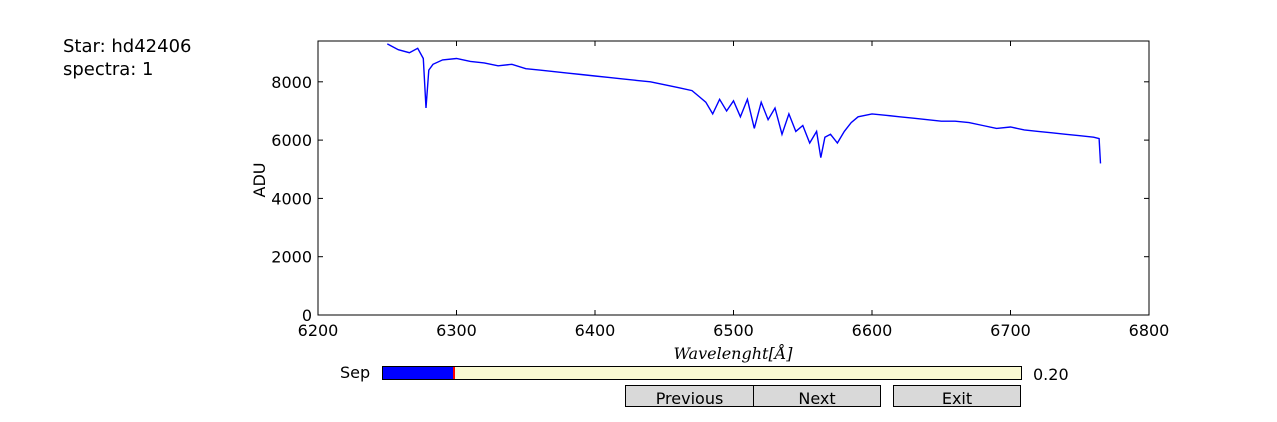 The image size is (1277, 422). I want to click on y-axis-label: ADU, so click(259, 180).